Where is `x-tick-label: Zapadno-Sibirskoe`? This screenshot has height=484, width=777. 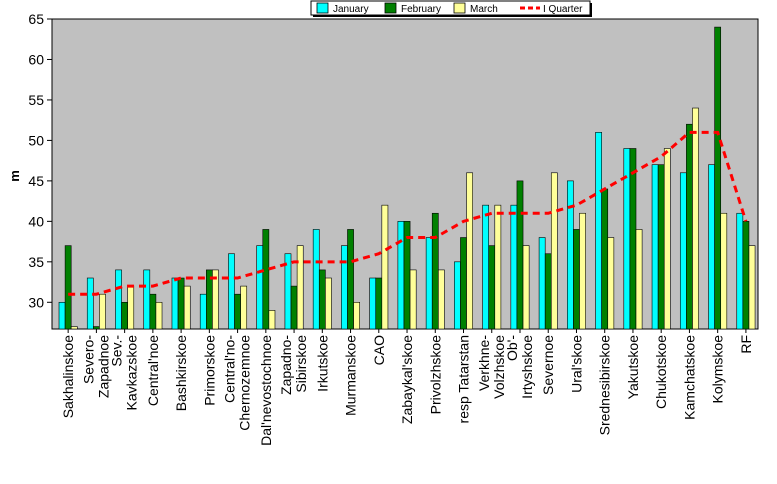
x-tick-label: Zapadno-Sibirskoe is located at coordinates (293, 365).